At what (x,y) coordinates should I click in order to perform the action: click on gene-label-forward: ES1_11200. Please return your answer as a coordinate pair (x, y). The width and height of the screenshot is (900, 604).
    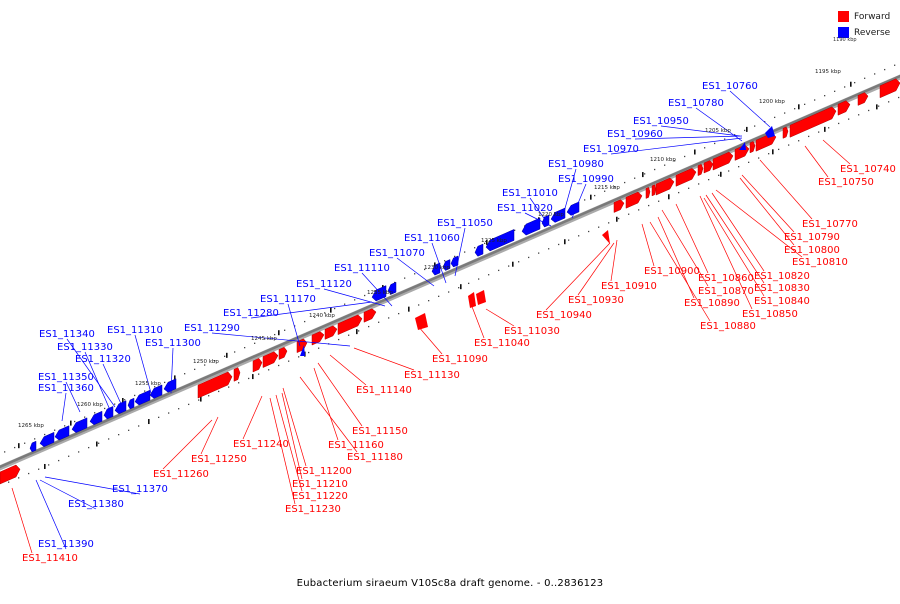
    Looking at the image, I should click on (324, 471).